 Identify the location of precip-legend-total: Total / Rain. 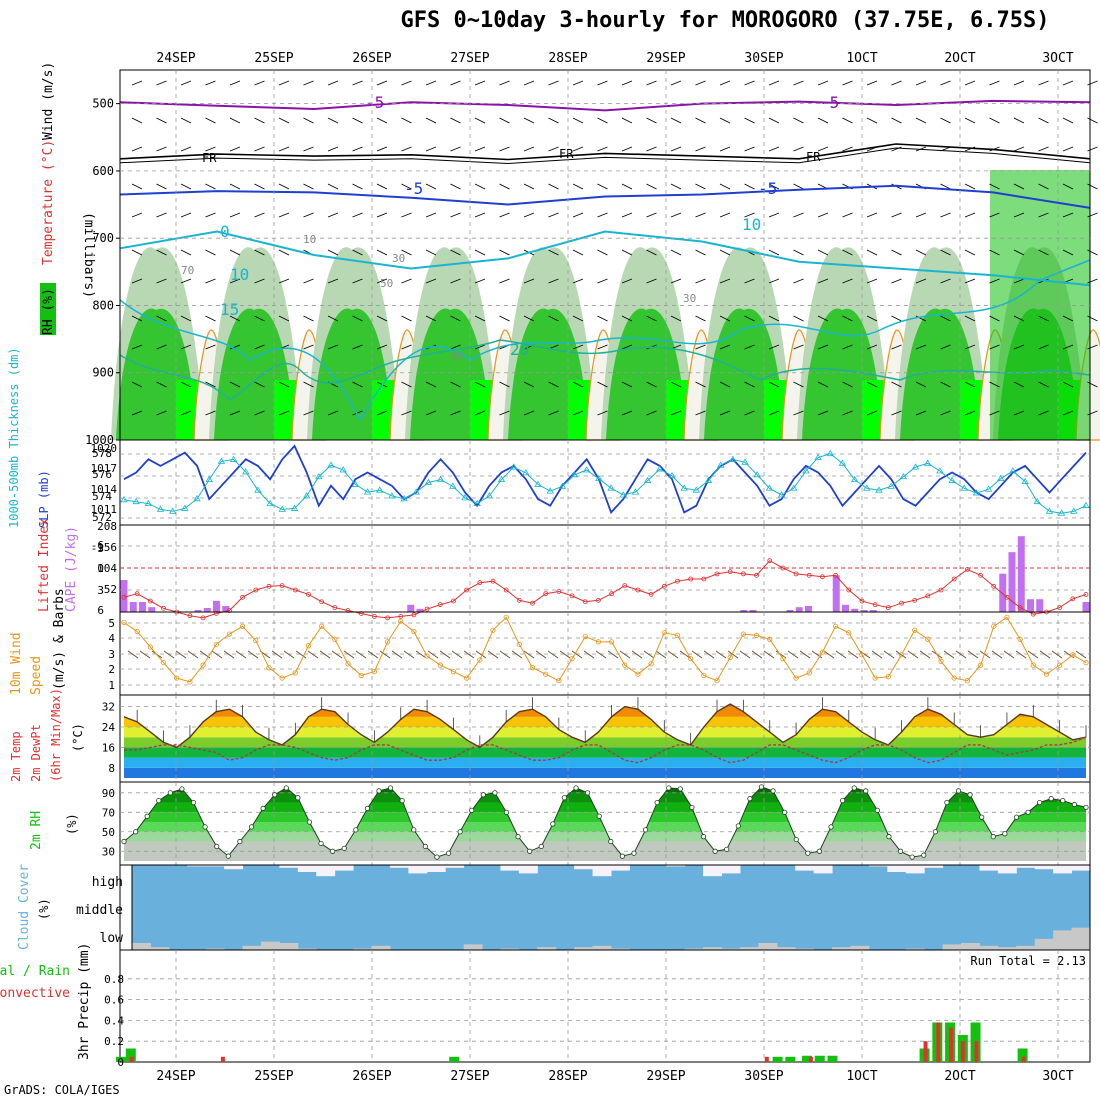
(35, 971).